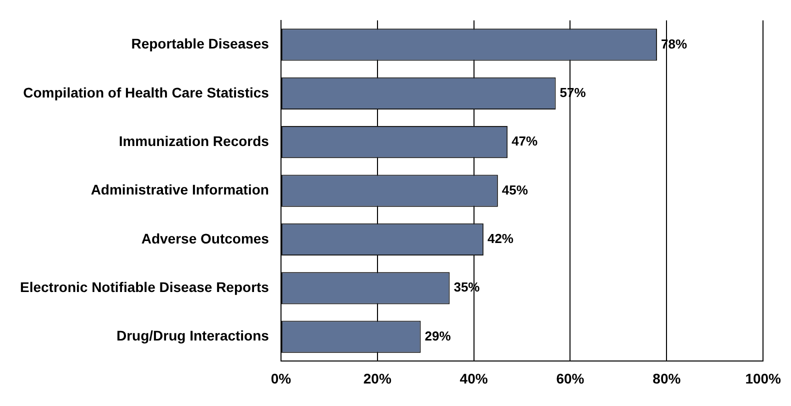 This screenshot has width=791, height=406. Describe the element at coordinates (570, 378) in the screenshot. I see `x-tick-label: 60%` at that location.